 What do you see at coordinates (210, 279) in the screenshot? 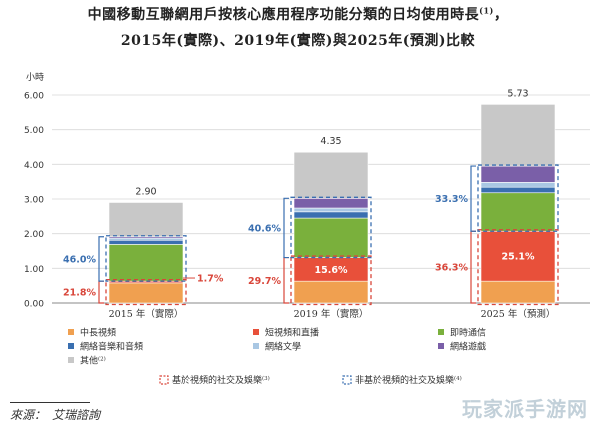
I see `short-video-pct-label: 1.7%` at bounding box center [210, 279].